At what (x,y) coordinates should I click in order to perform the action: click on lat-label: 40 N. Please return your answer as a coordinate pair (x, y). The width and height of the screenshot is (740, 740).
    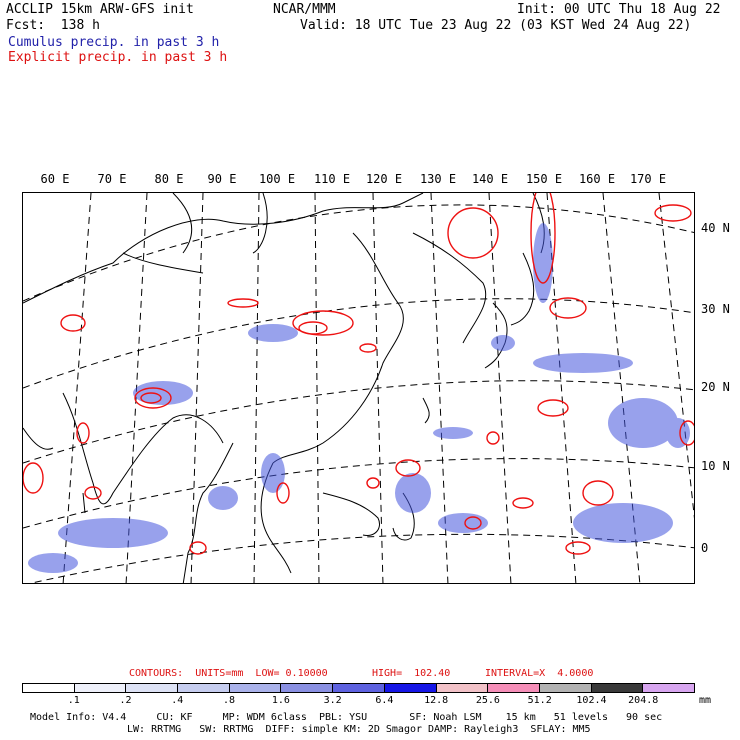
    Looking at the image, I should click on (715, 228).